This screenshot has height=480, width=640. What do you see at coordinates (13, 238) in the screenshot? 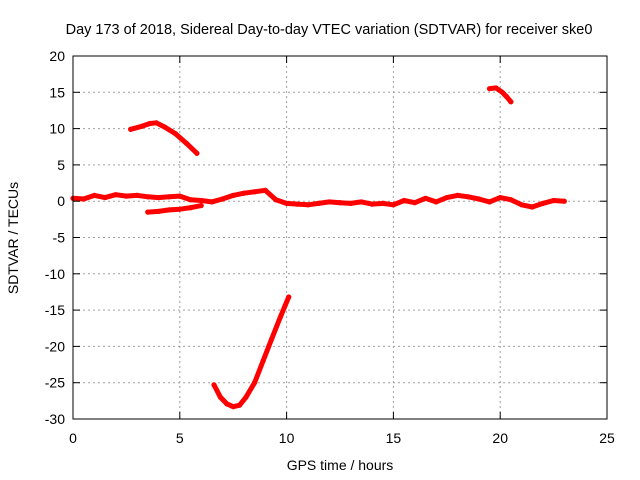
I see `y-axis-label: SDTVAR / TECUs` at bounding box center [13, 238].